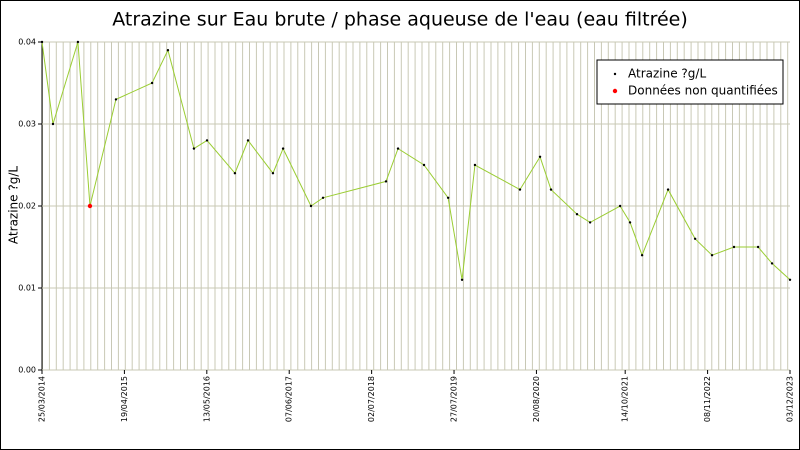  What do you see at coordinates (371, 399) in the screenshot?
I see `x-tick-label: 02/07/2018` at bounding box center [371, 399].